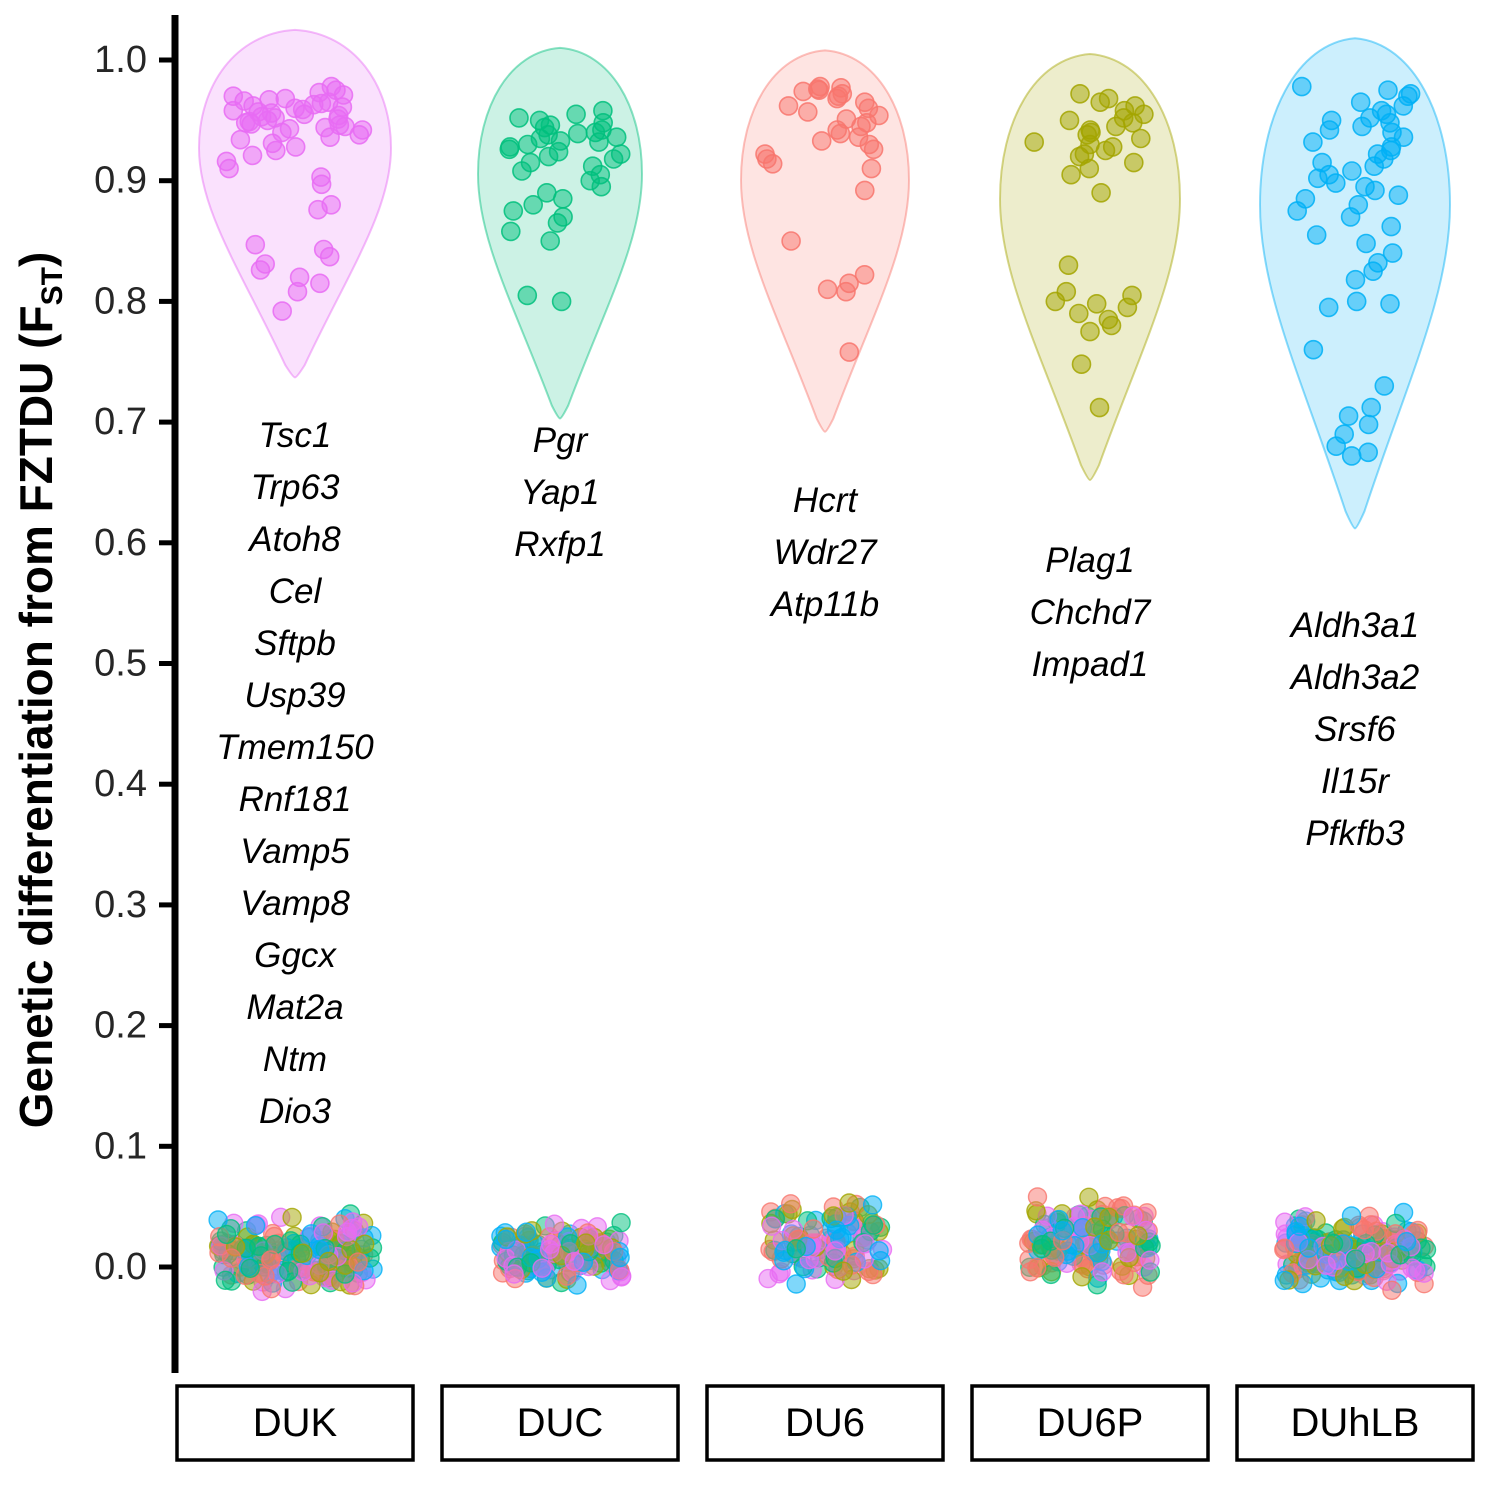 Image resolution: width=1500 pixels, height=1500 pixels. What do you see at coordinates (1354, 271) in the screenshot?
I see `points-top-DUhLB` at bounding box center [1354, 271].